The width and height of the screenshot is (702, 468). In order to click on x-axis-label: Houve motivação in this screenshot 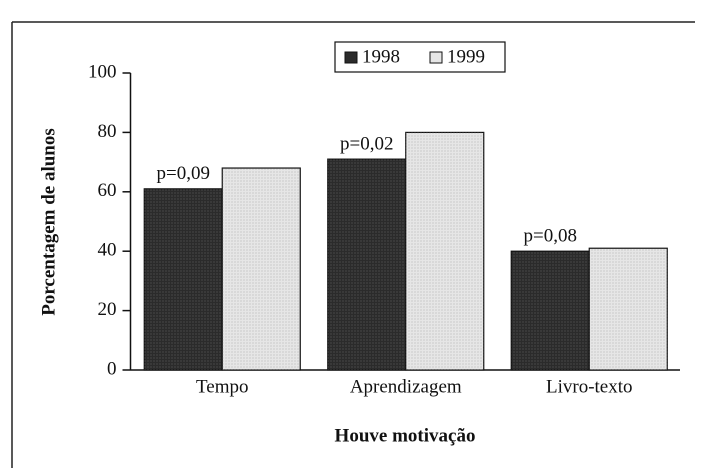, I will do `click(405, 435)`.